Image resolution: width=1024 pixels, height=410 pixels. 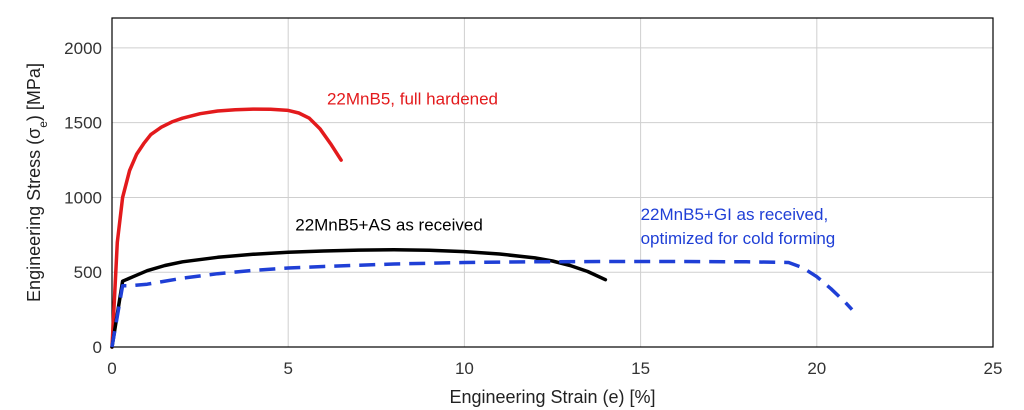 What do you see at coordinates (88, 272) in the screenshot?
I see `y-tick-label: 500` at bounding box center [88, 272].